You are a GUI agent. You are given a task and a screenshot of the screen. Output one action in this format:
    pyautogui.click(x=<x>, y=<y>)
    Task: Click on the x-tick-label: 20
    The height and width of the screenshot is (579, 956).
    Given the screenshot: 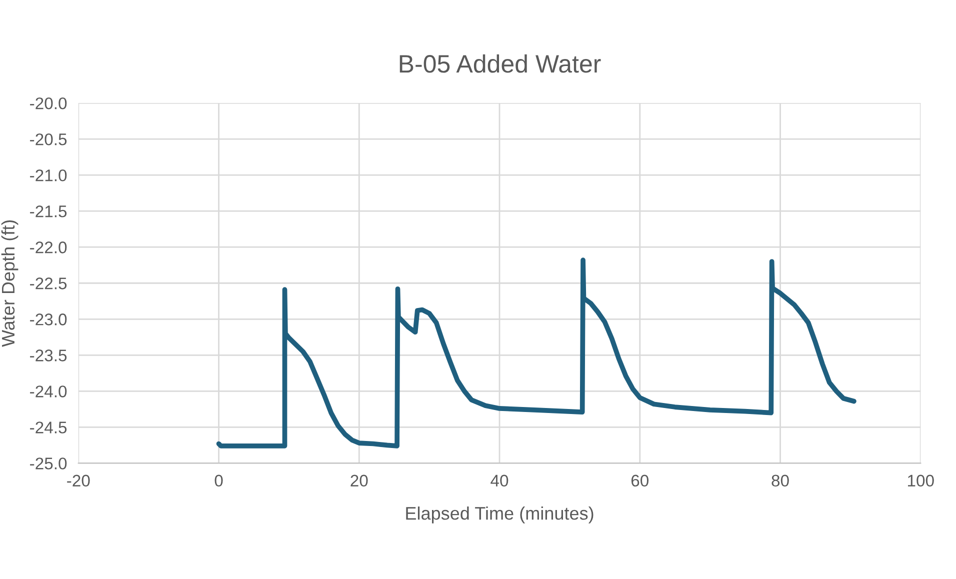 What is the action you would take?
    pyautogui.click(x=359, y=480)
    